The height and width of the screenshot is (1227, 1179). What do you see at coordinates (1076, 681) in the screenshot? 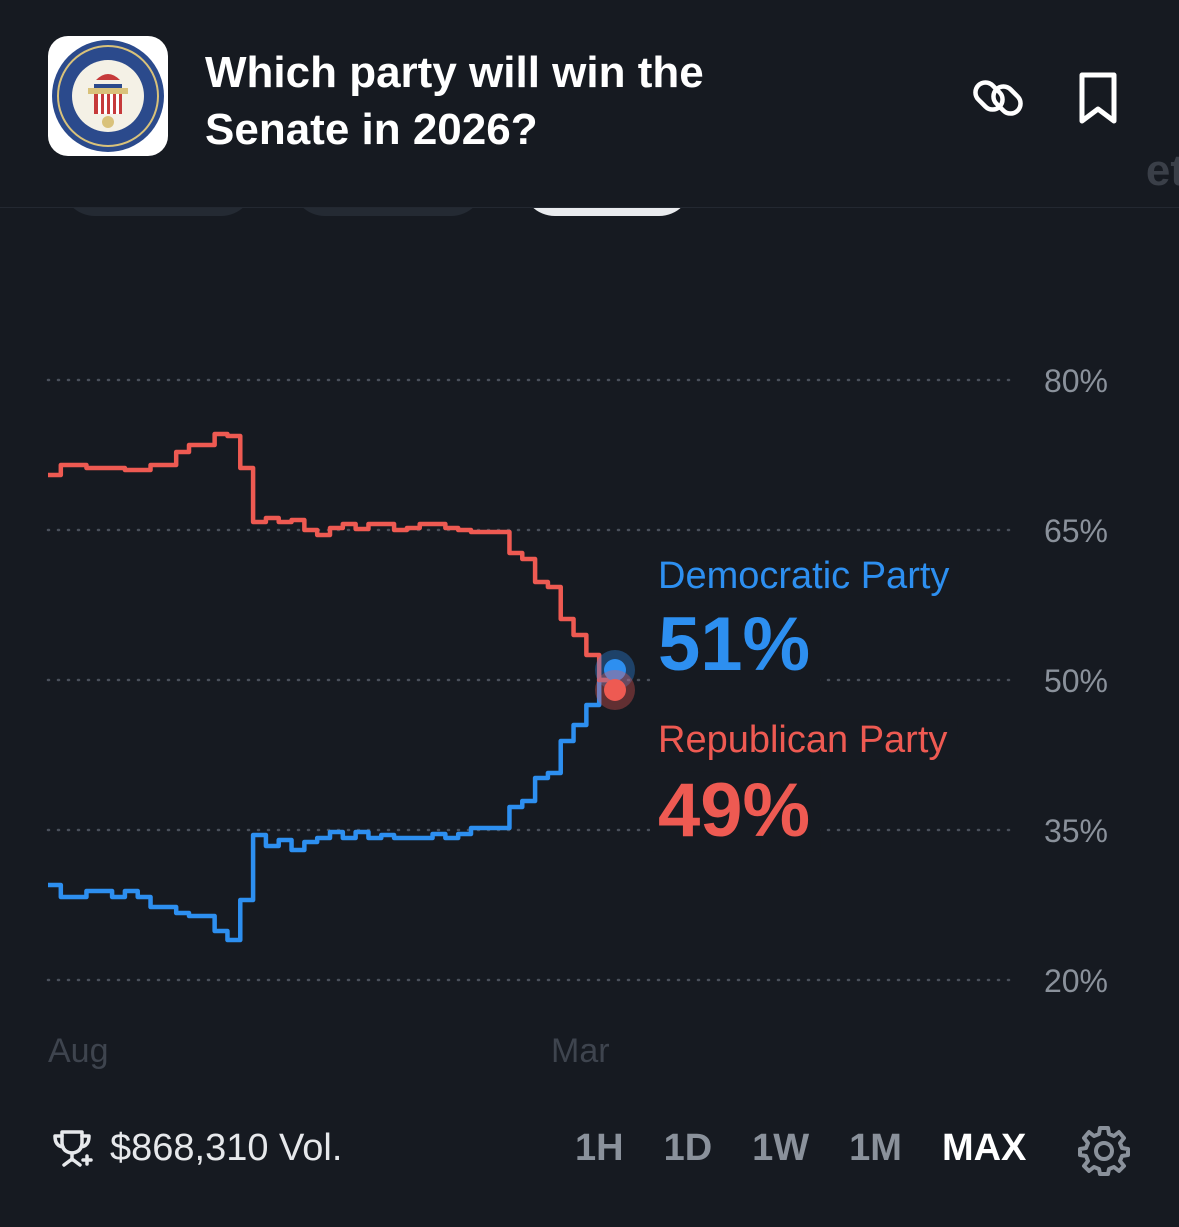
I see `y-tick-label: 50%` at bounding box center [1076, 681].